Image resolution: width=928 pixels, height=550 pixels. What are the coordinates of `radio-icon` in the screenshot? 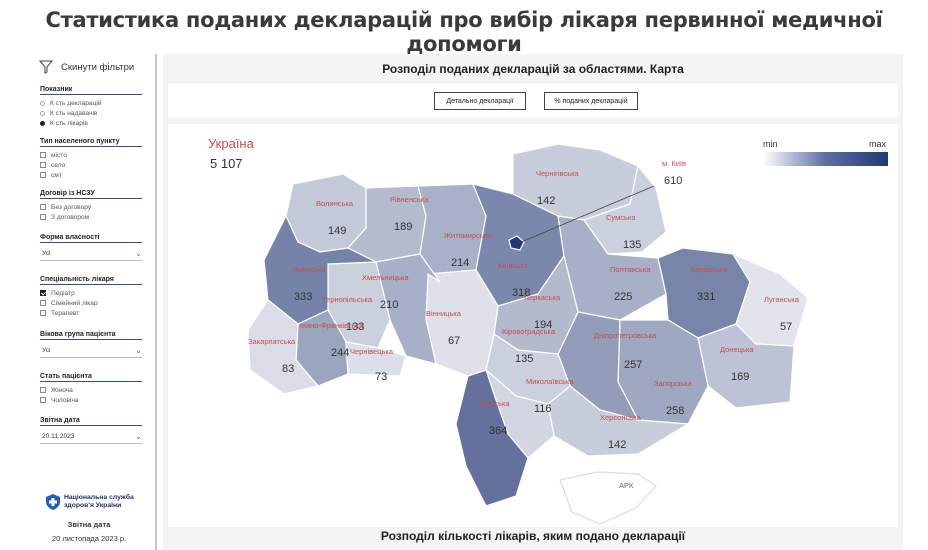 It's located at (42, 103).